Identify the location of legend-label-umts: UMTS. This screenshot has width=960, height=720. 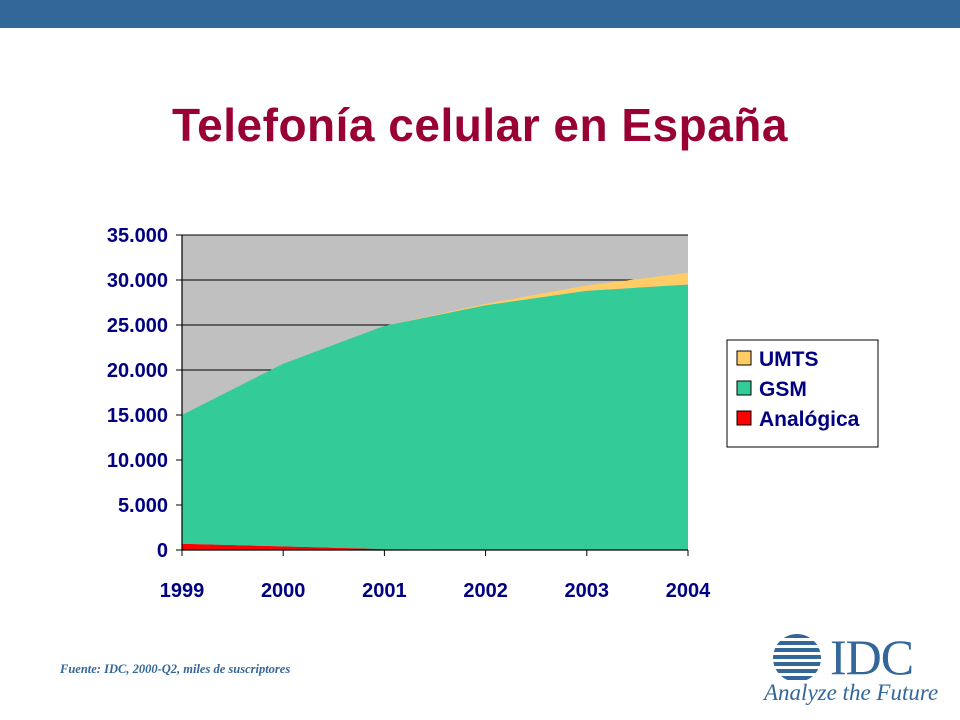
(789, 359).